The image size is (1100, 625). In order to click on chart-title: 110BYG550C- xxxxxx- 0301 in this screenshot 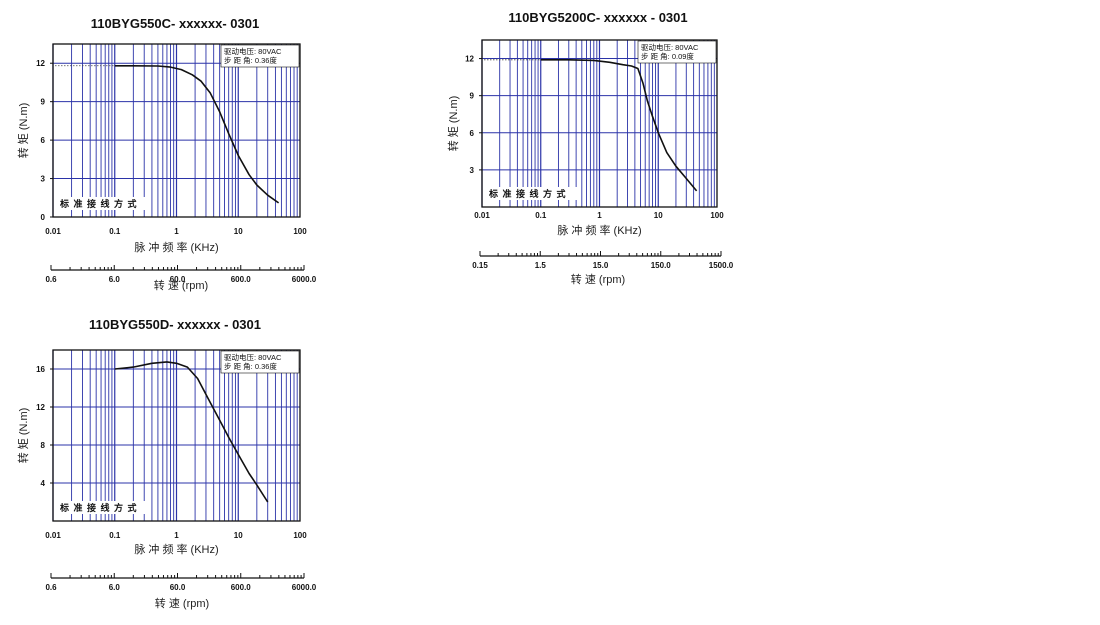, I will do `click(175, 23)`.